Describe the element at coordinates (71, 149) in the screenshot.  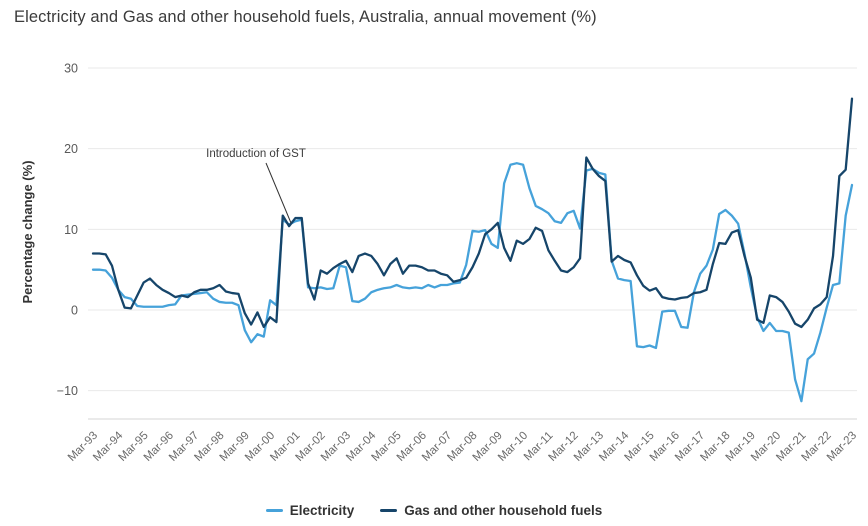
I see `svg-text: 20` at that location.